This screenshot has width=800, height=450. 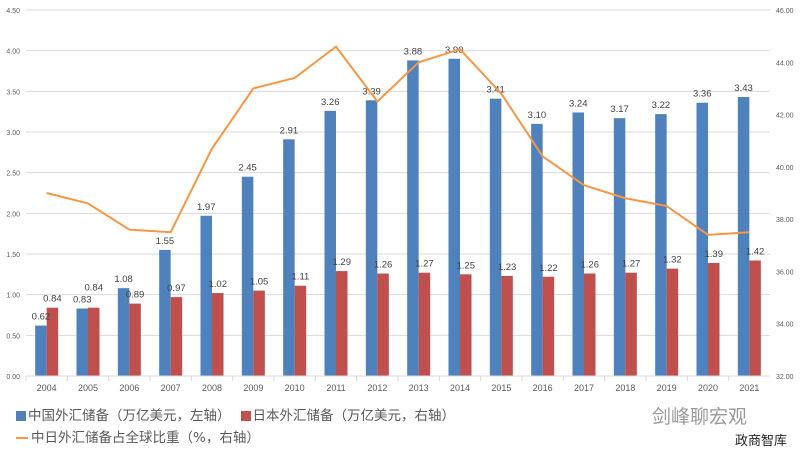 What do you see at coordinates (13, 296) in the screenshot?
I see `left-tick-label: 1.00` at bounding box center [13, 296].